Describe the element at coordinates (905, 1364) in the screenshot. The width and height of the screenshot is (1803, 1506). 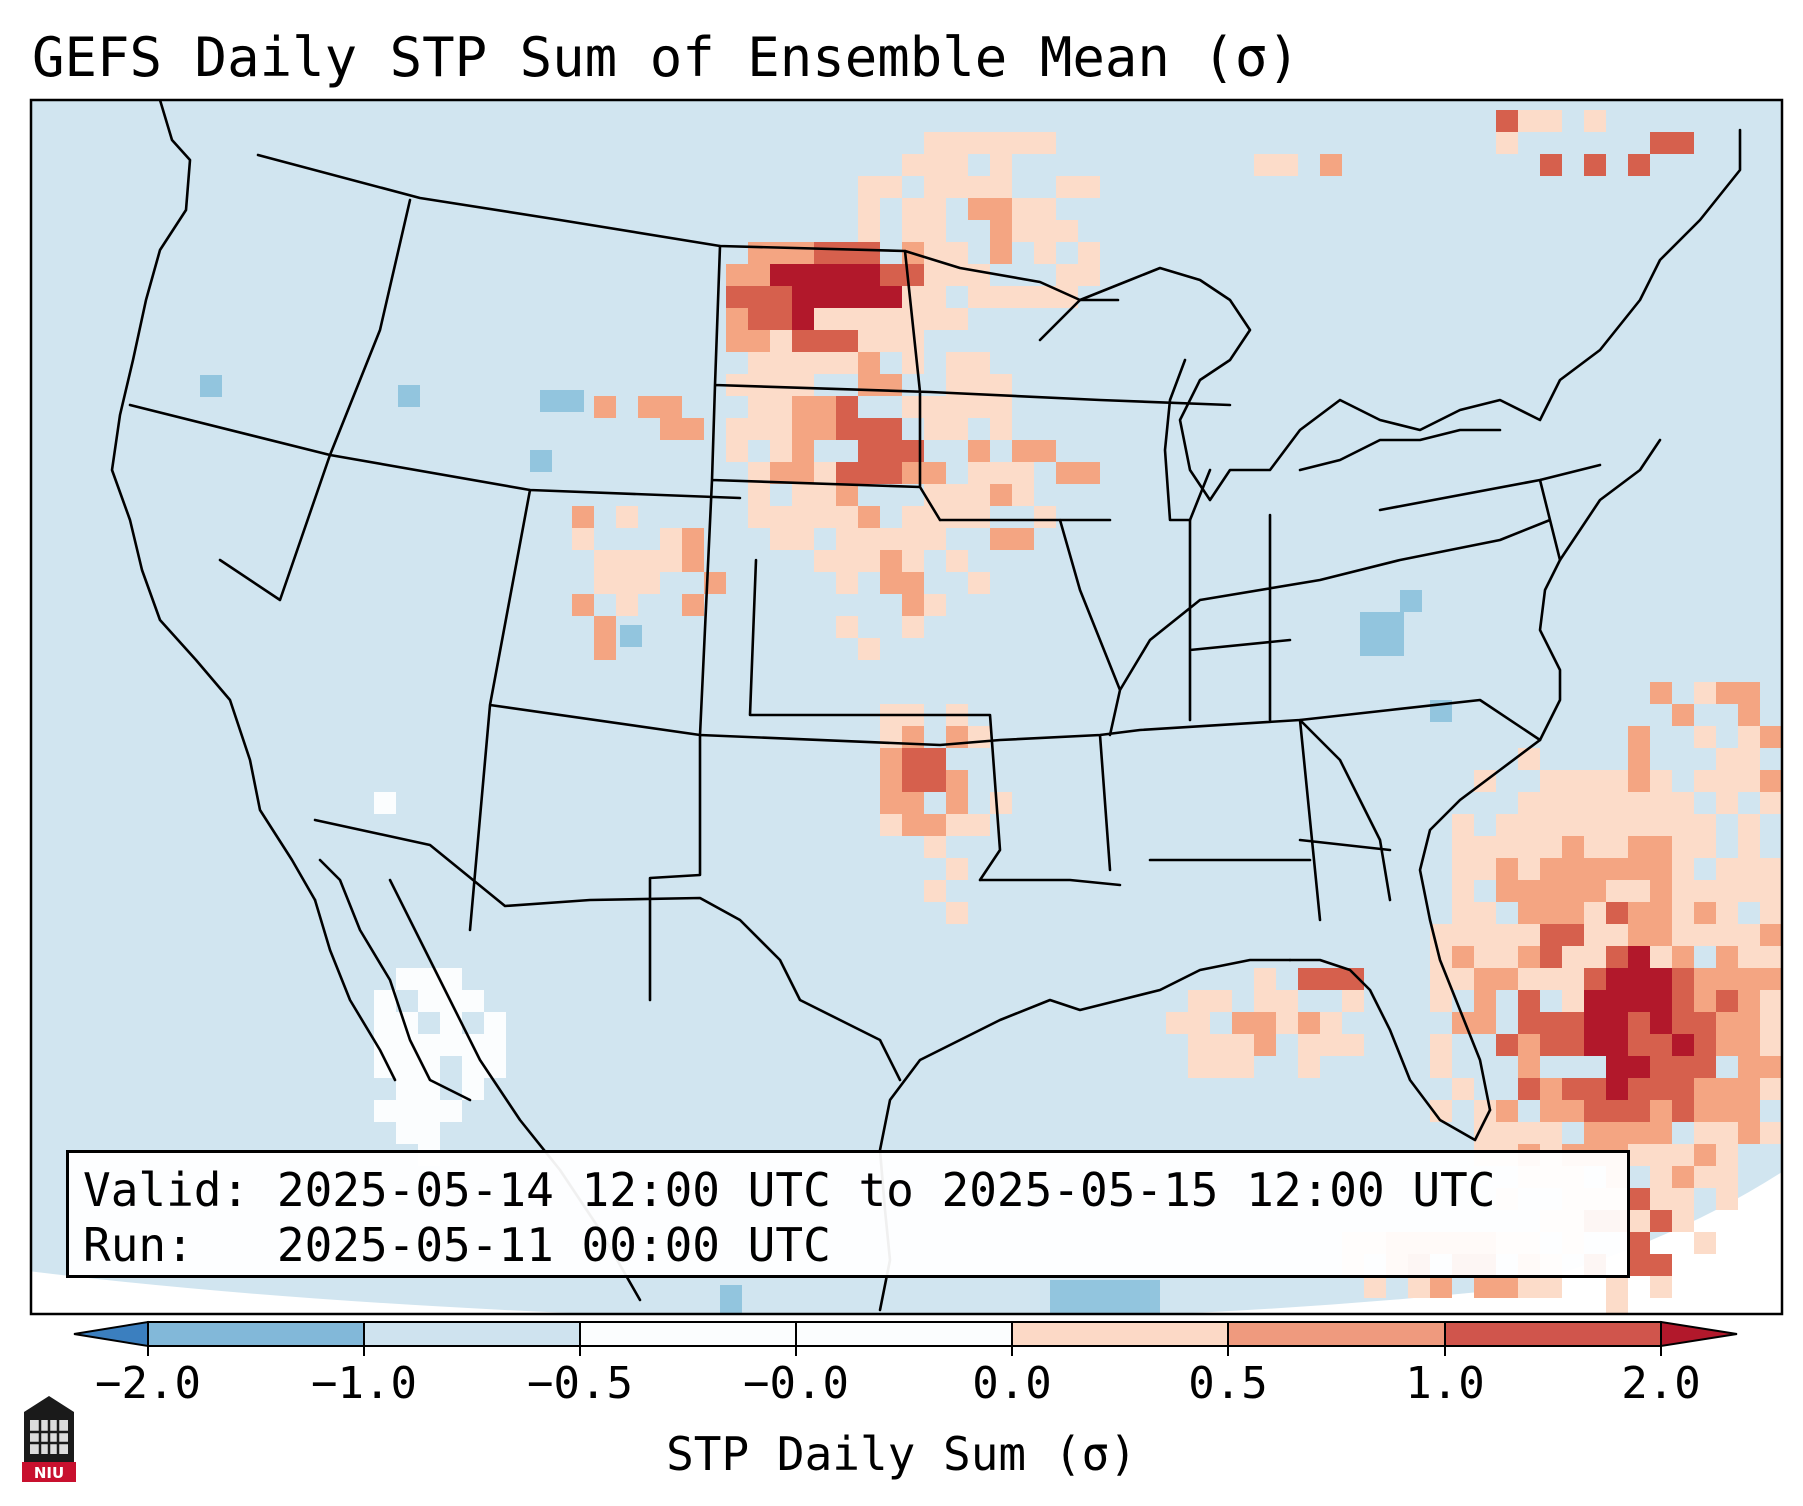
I see `colorbar: −2.0 −1.0 −0.5 −0.0 0.0 0.5 1.0 2.0` at that location.